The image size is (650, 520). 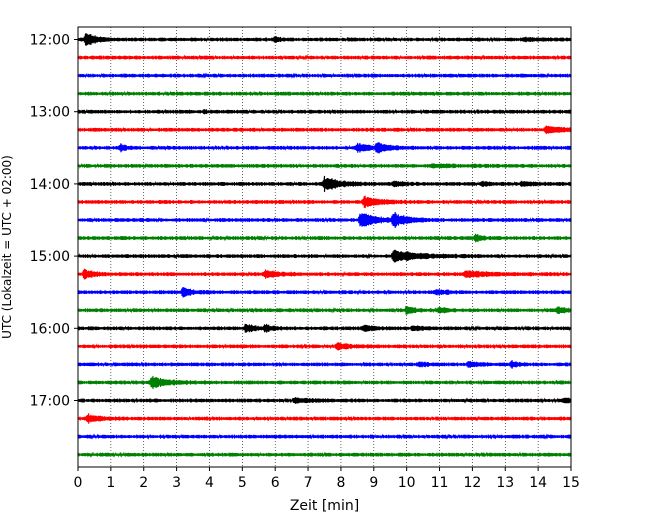 I want to click on y-axis-title: UTC (Lokalzeit = UTC + 02:00), so click(x=7, y=247).